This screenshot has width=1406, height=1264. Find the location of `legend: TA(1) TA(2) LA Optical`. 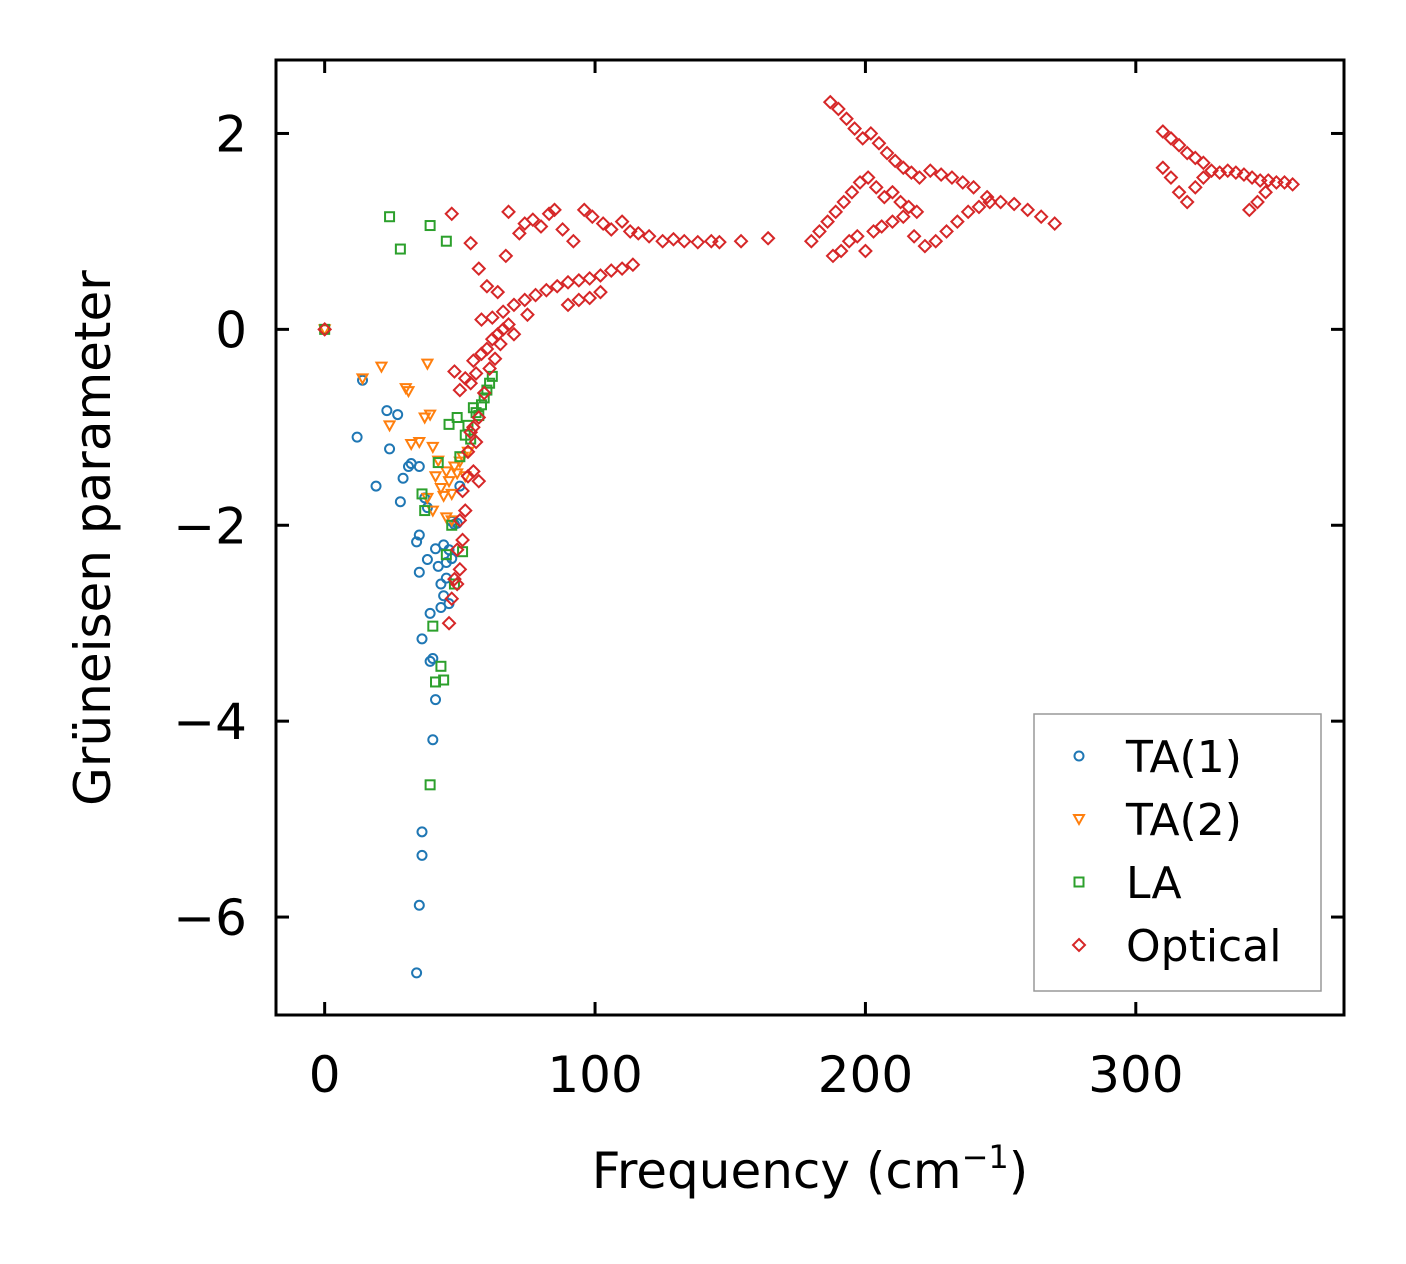

legend: TA(1) TA(2) LA Optical is located at coordinates (1177, 852).